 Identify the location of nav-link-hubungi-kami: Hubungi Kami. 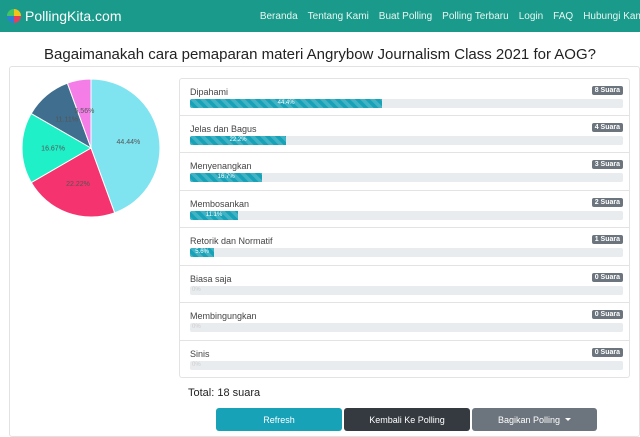
(611, 16).